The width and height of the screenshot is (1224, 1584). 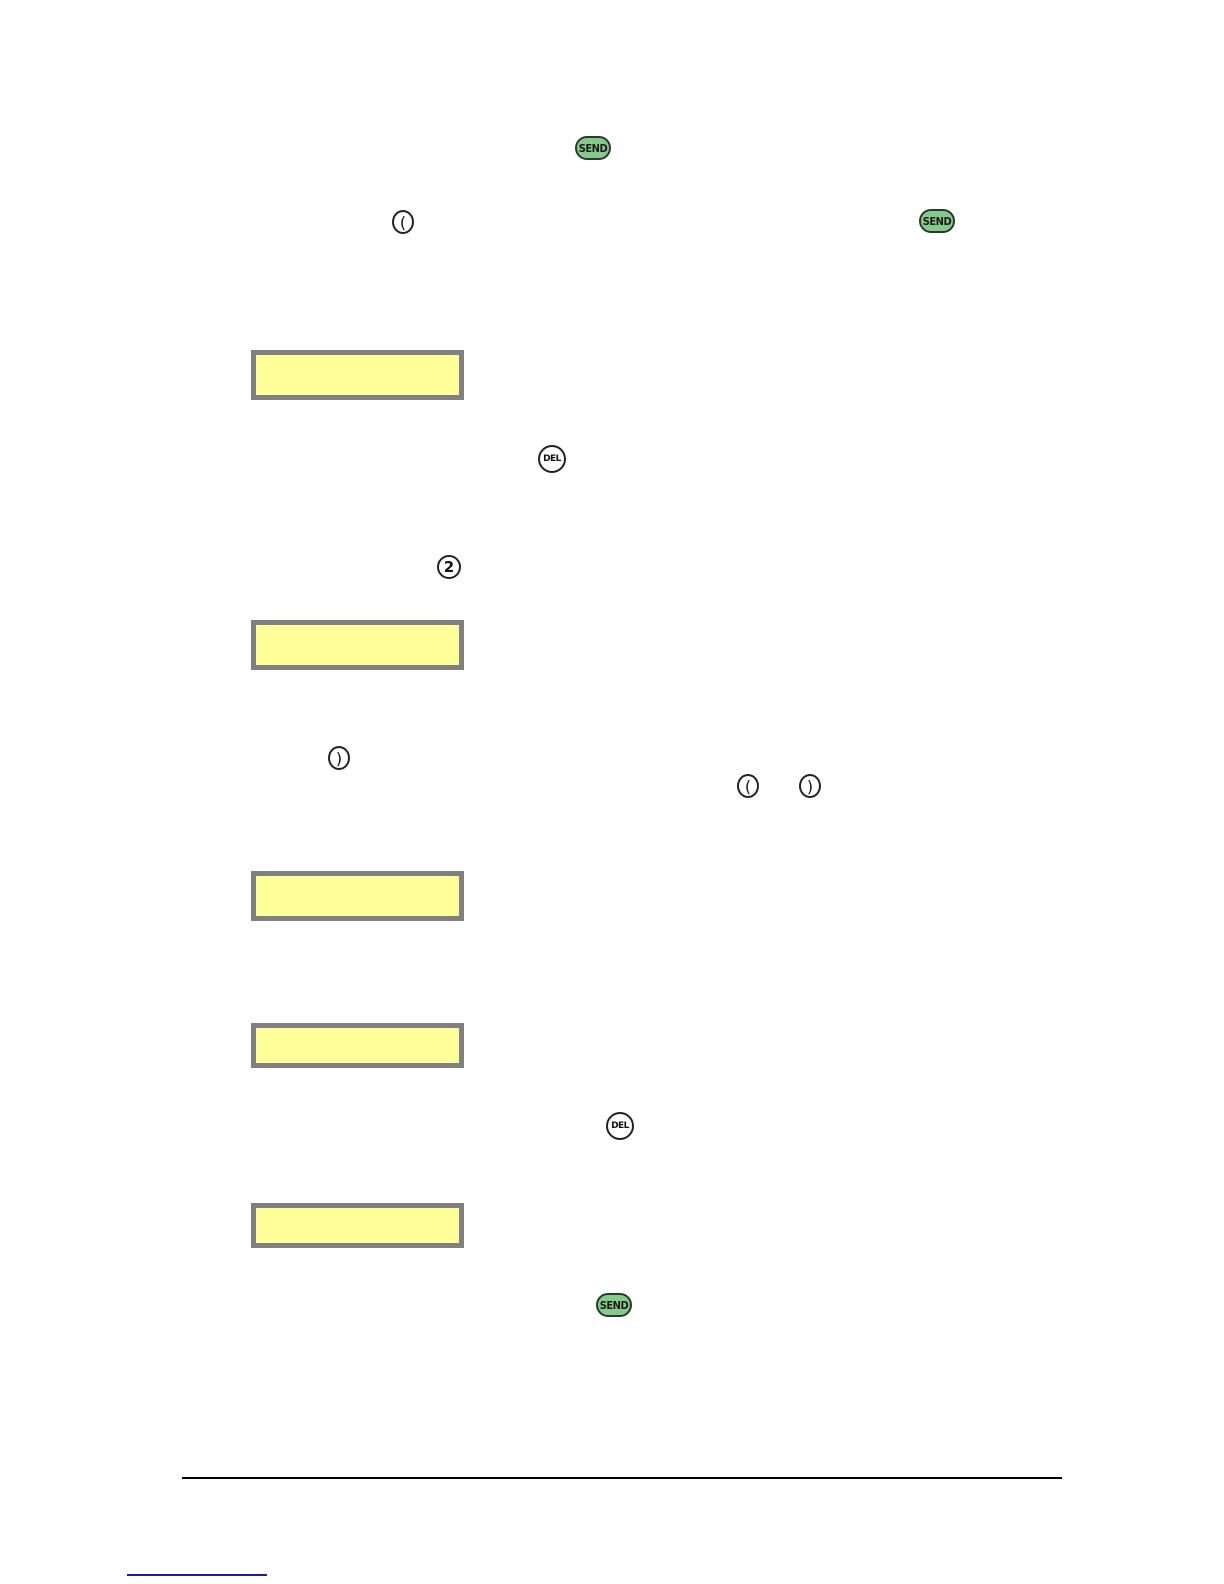 I want to click on number-2-key-label: 2, so click(x=449, y=567).